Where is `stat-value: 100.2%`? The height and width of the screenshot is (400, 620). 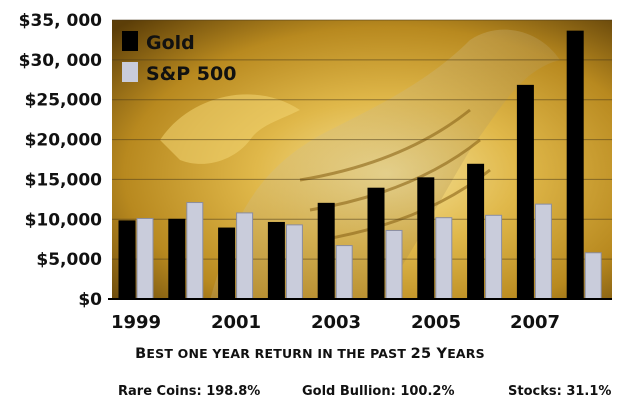 stat-value: 100.2% is located at coordinates (427, 391).